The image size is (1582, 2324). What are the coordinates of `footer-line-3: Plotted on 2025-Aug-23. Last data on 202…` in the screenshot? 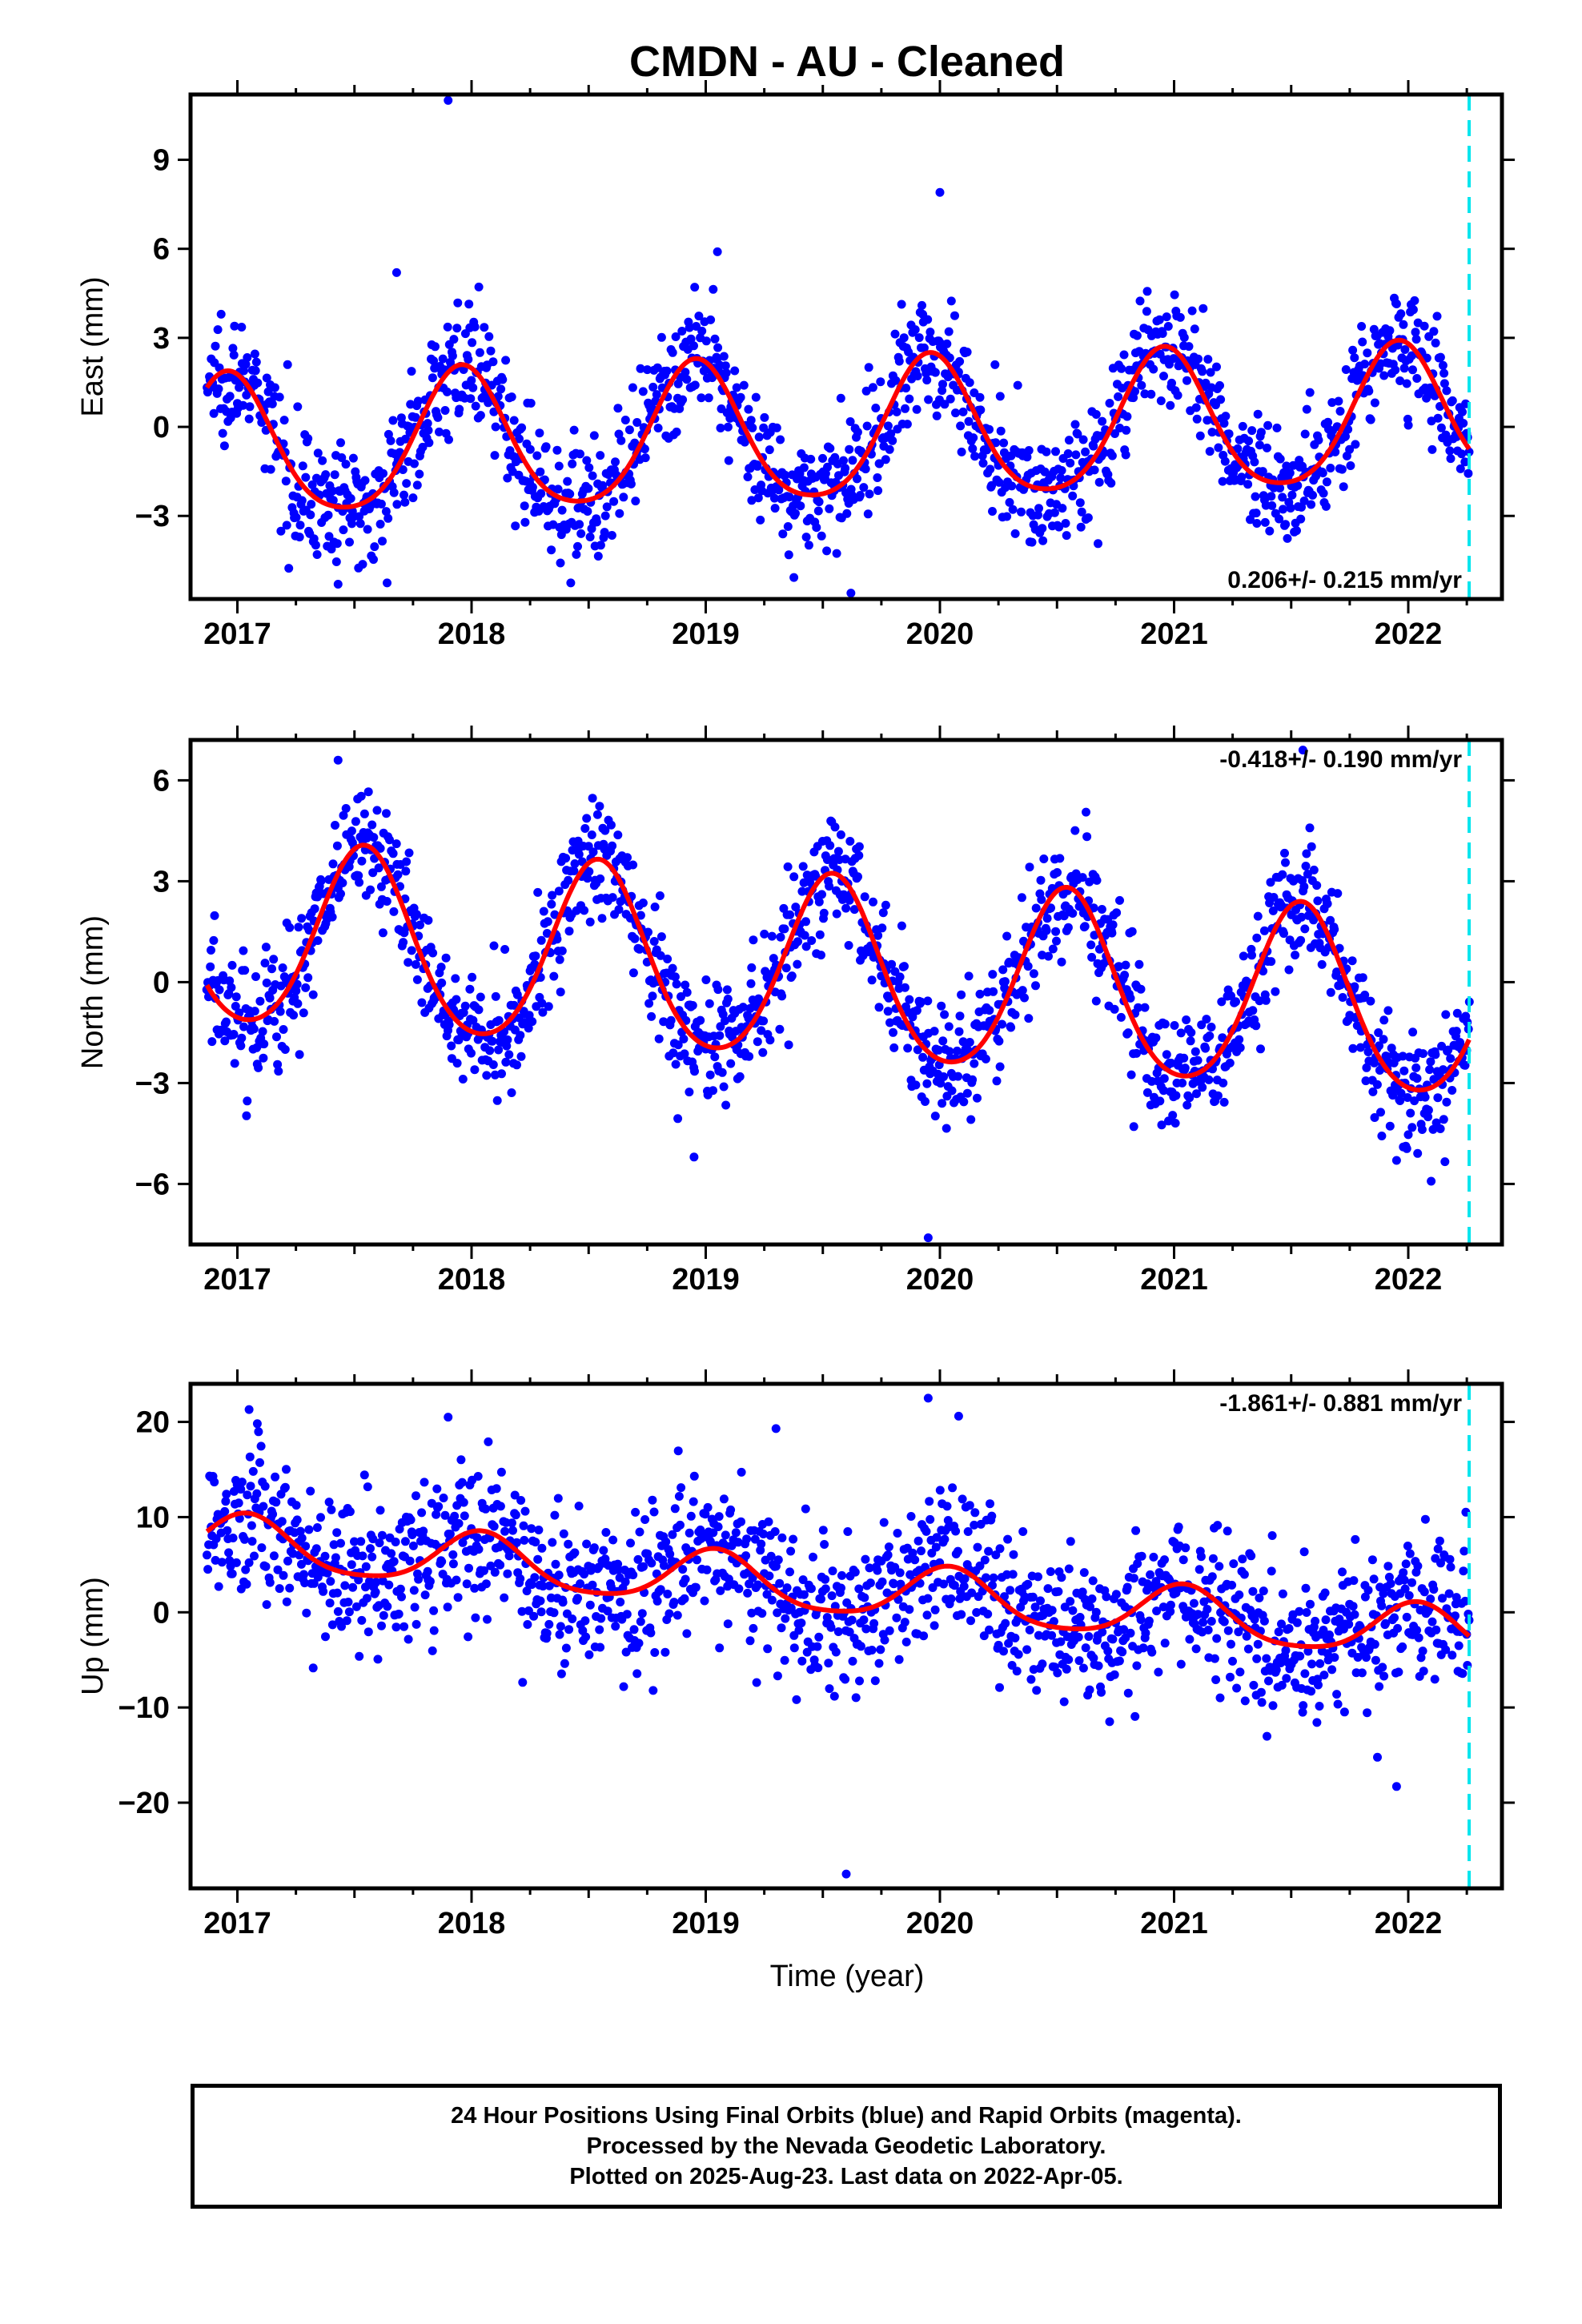 It's located at (846, 2176).